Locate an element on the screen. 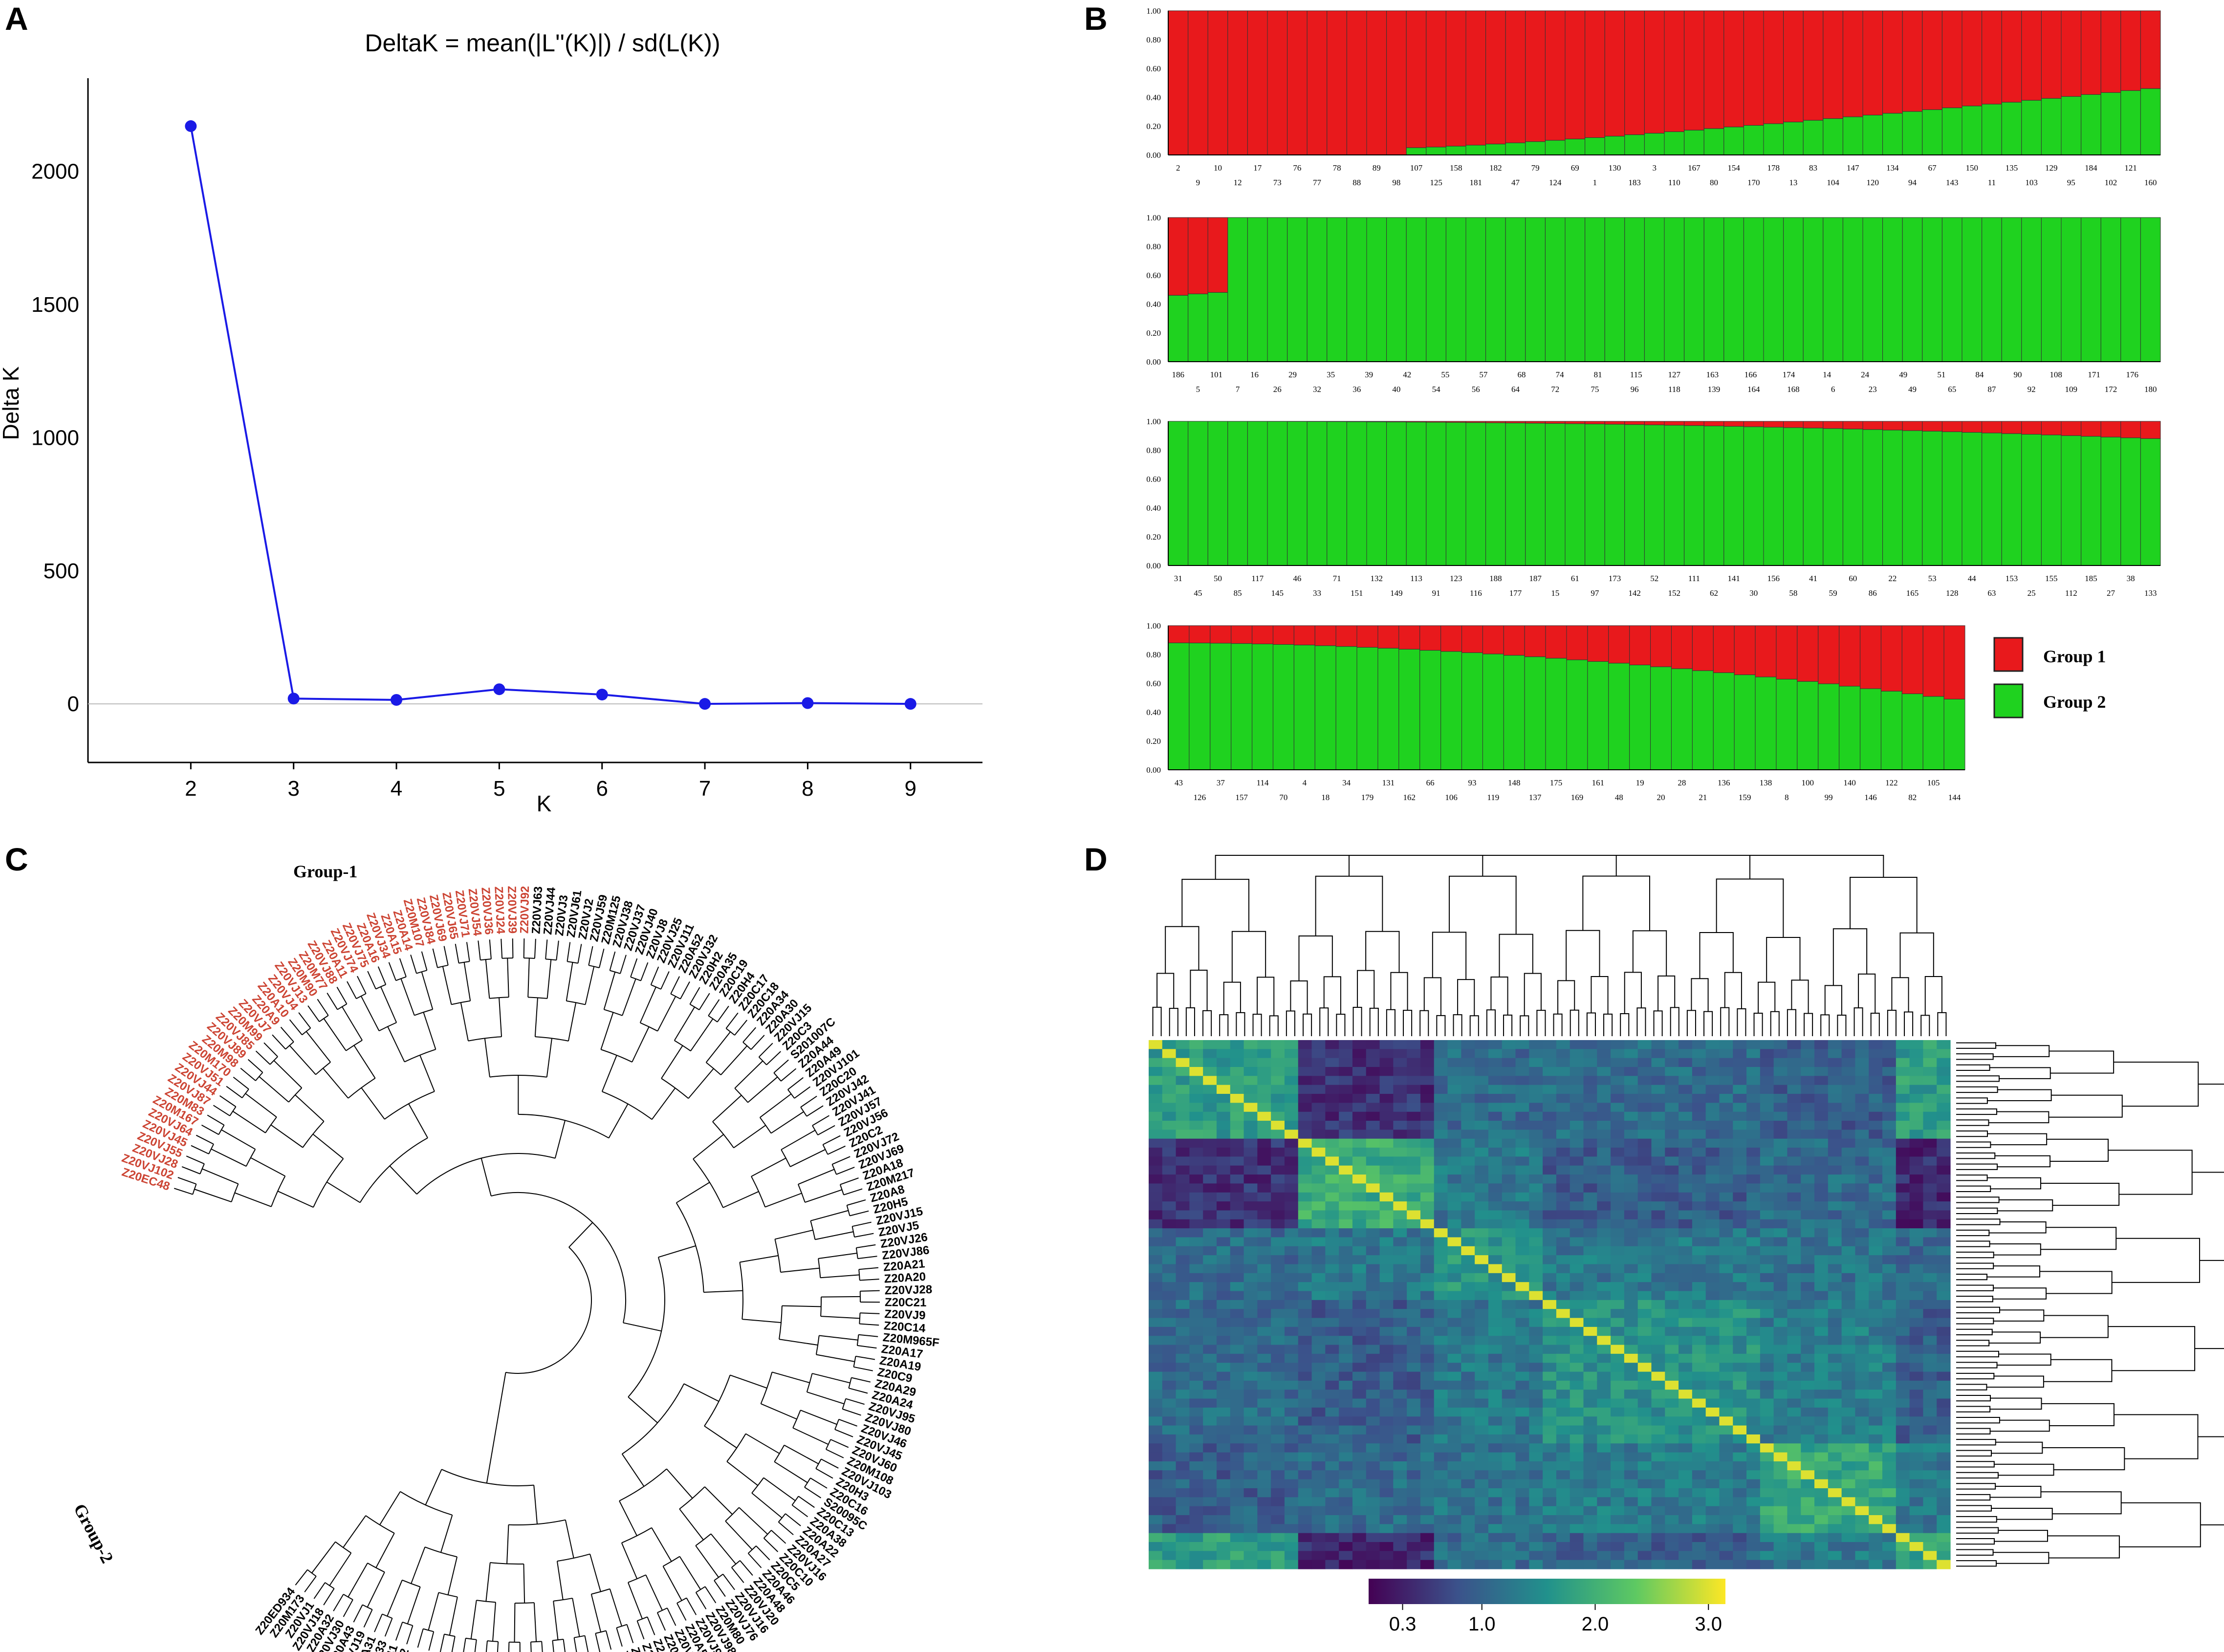  tree-arc is located at coordinates (860, 1318).